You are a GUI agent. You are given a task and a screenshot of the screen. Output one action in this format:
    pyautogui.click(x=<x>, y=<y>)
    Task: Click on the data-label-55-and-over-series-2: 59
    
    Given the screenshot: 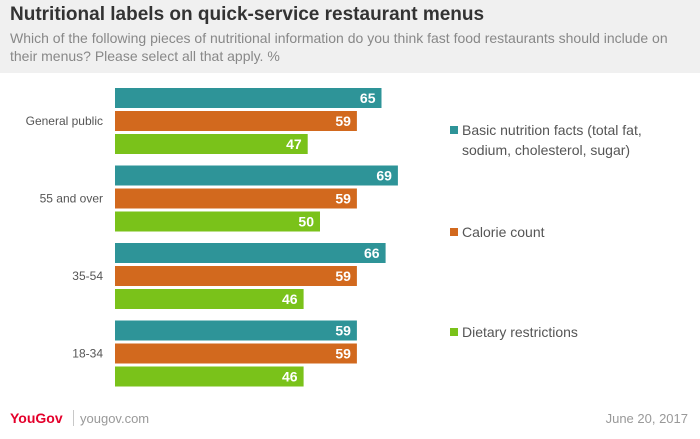 What is the action you would take?
    pyautogui.click(x=343, y=199)
    